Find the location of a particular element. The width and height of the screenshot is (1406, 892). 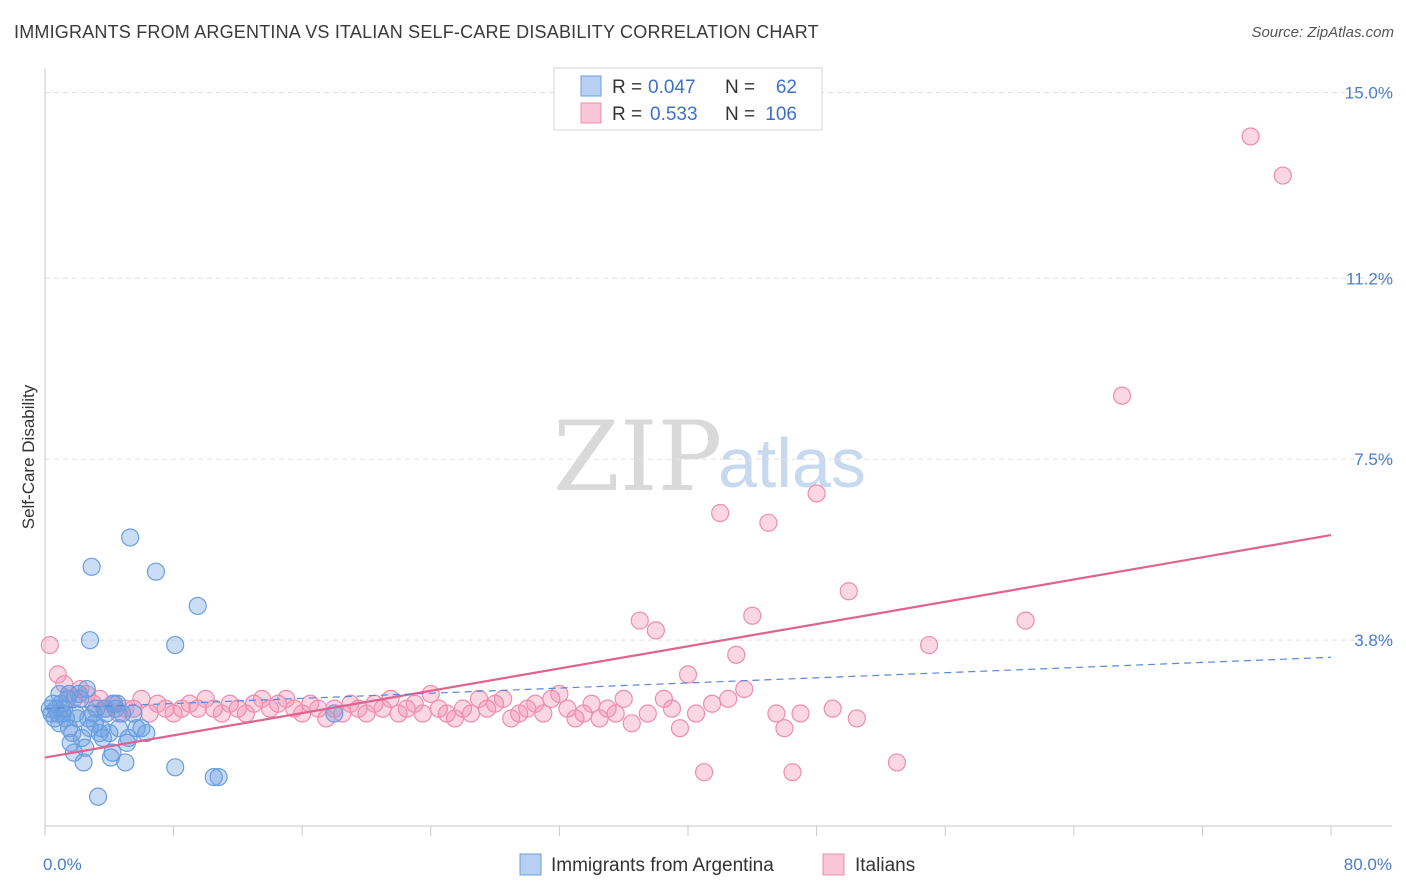

stats-n-italians: 106 is located at coordinates (781, 114).